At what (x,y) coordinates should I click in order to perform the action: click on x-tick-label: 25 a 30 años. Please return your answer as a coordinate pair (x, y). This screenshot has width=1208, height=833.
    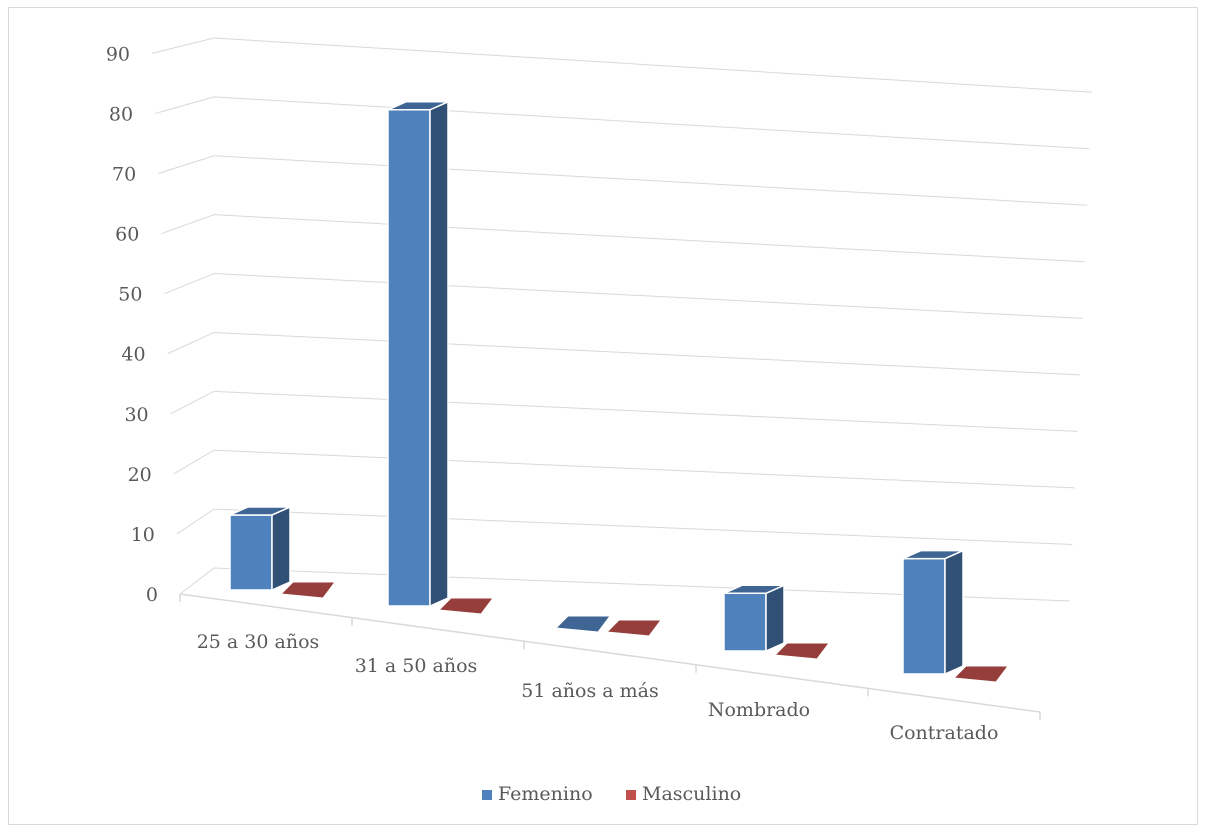
    Looking at the image, I should click on (258, 642).